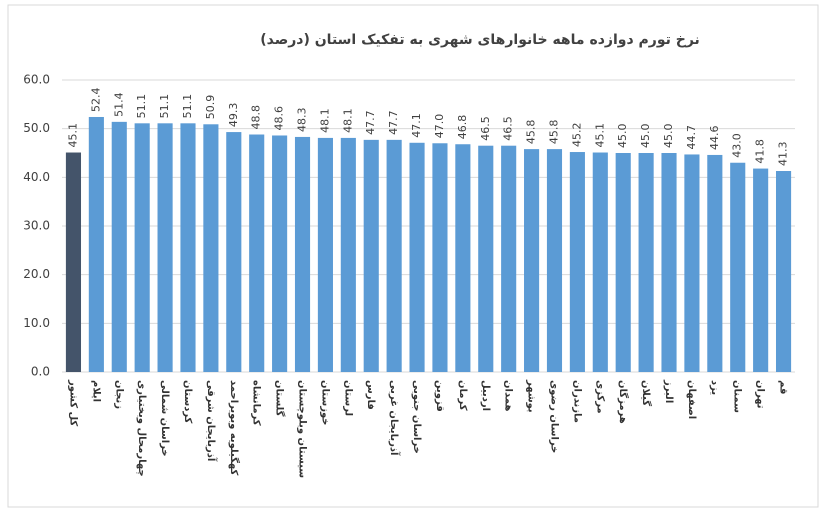 Image resolution: width=827 pixels, height=515 pixels. I want to click on x-tick-label: قم, so click(783, 387).